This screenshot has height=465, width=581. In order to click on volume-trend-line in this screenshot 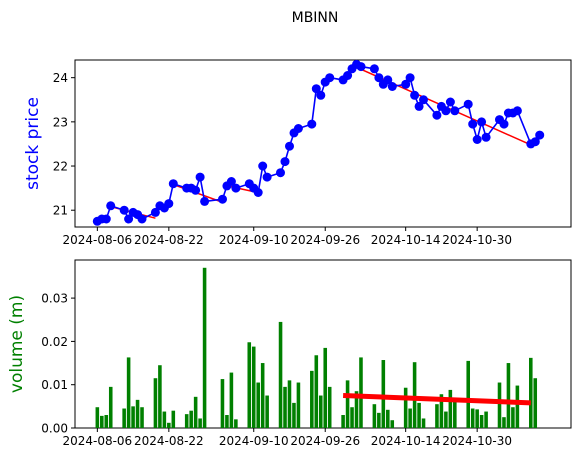, I will do `click(437, 399)`.